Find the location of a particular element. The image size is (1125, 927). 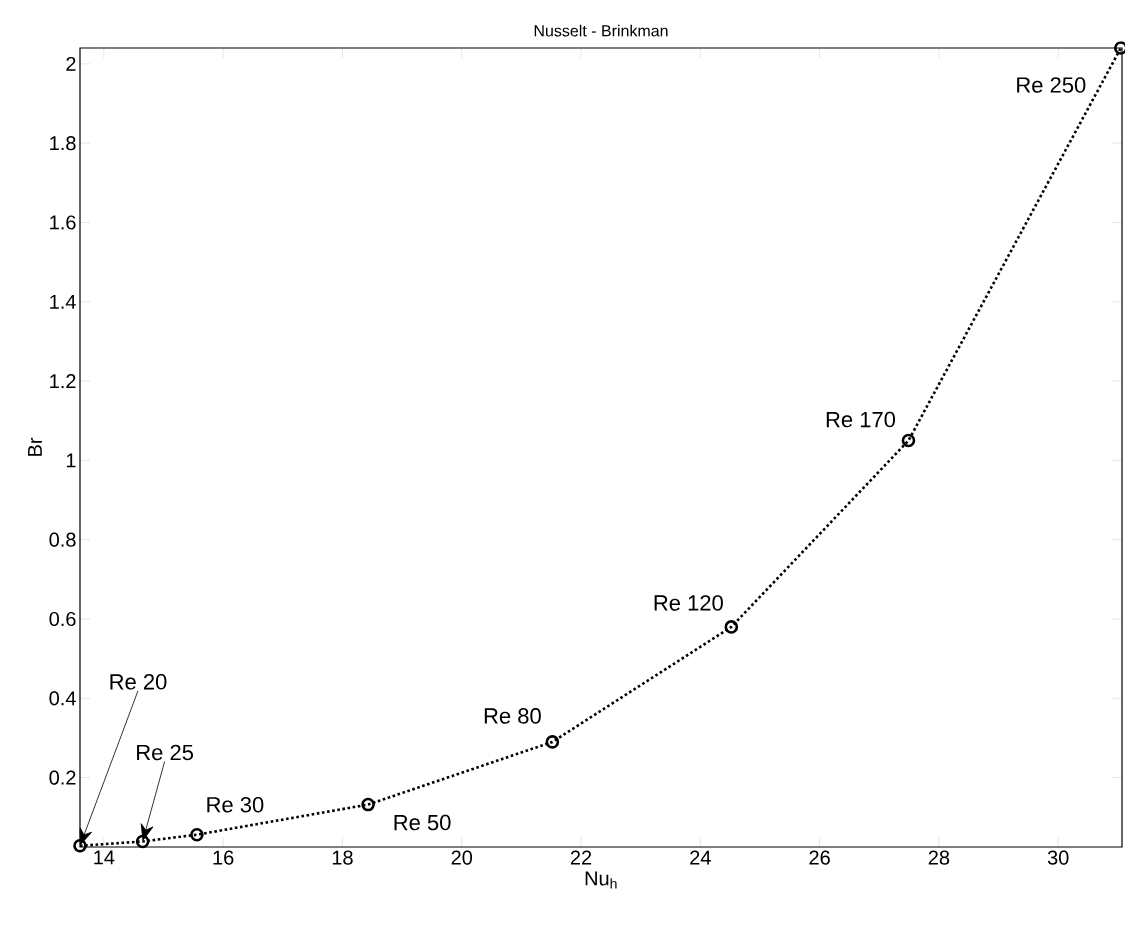

x-tick-label: 20 is located at coordinates (462, 857).